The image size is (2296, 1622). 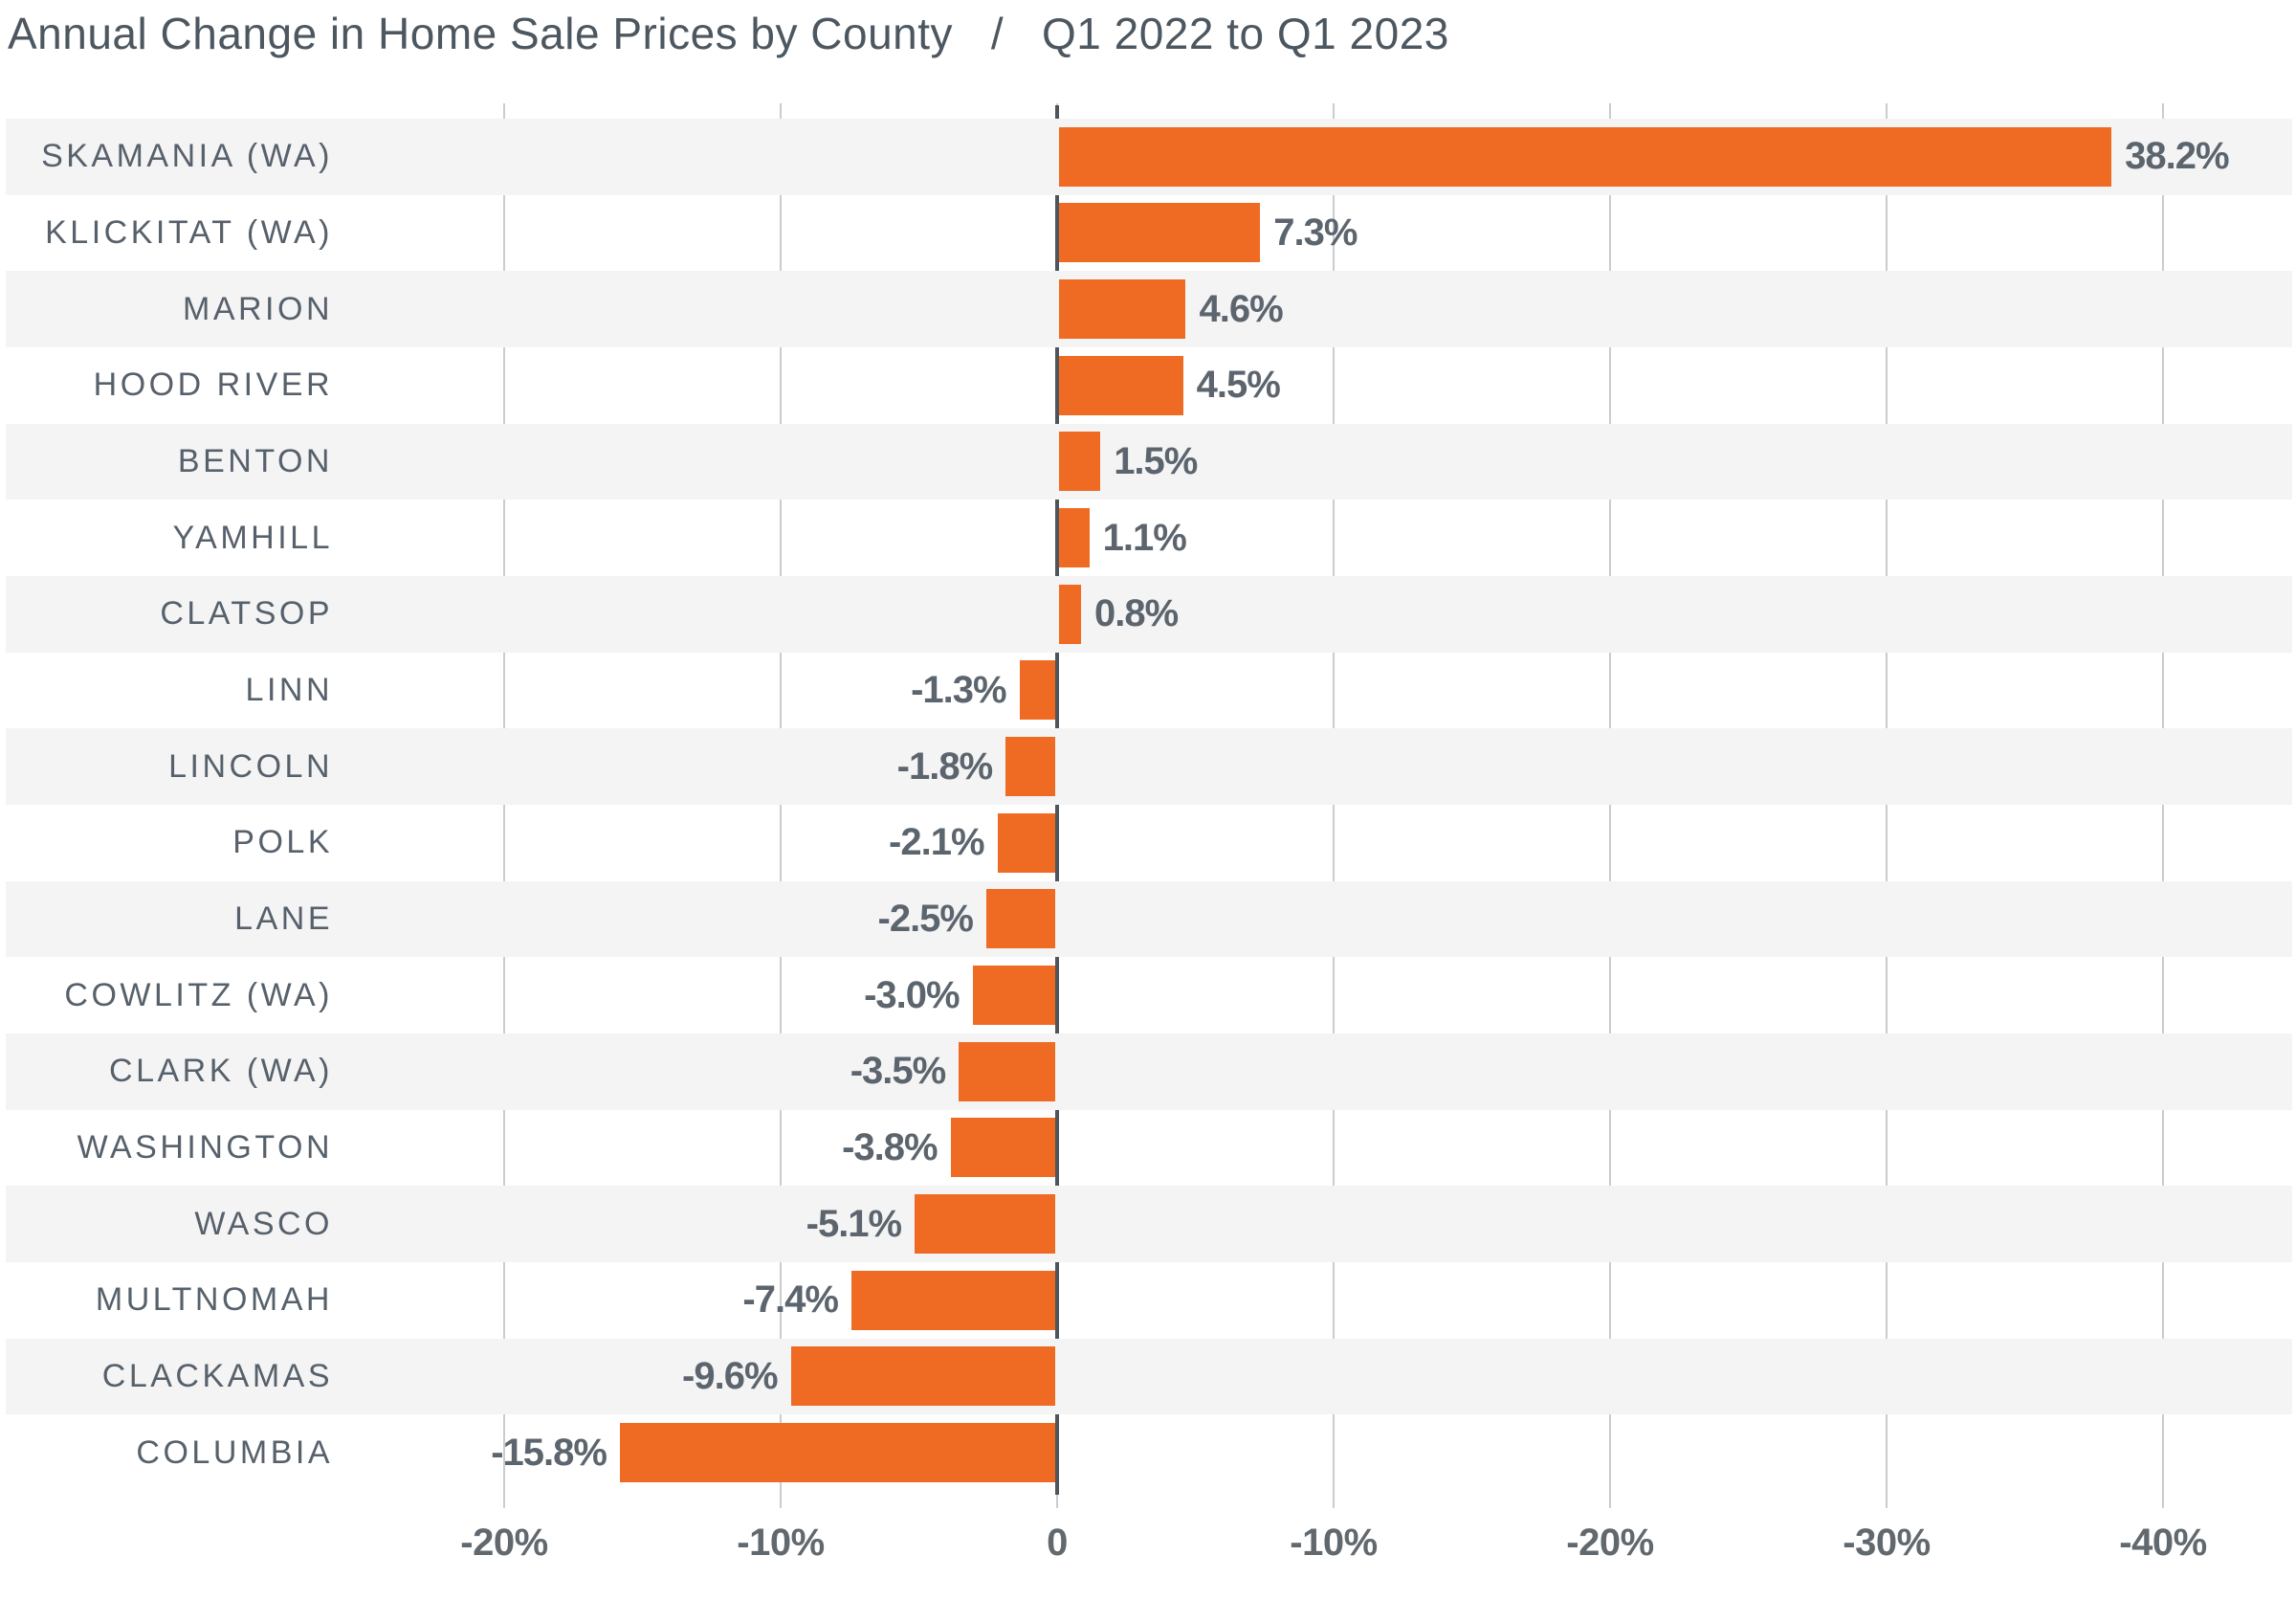 I want to click on category-label: KLICKITAT (WA), so click(x=189, y=232).